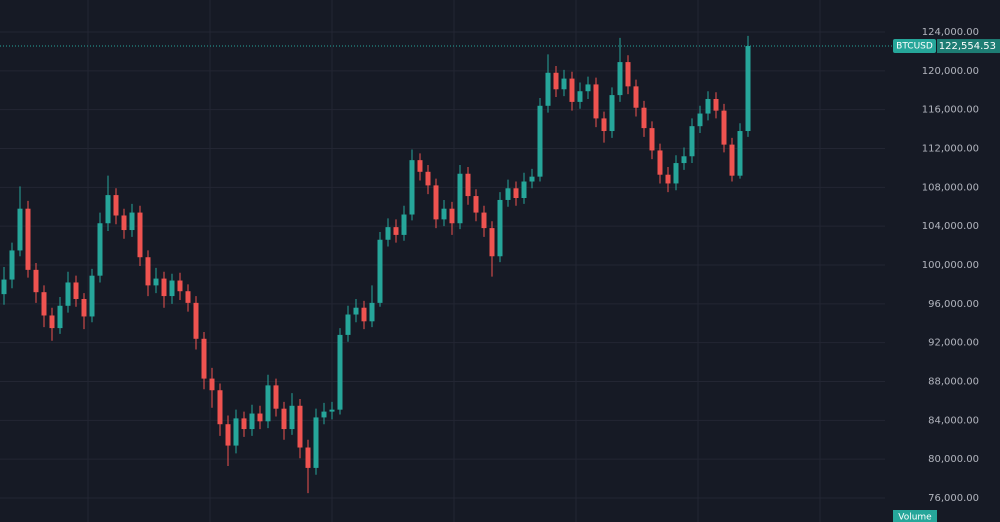 The height and width of the screenshot is (522, 1000). I want to click on y-tick-label: 96,000.00, so click(953, 304).